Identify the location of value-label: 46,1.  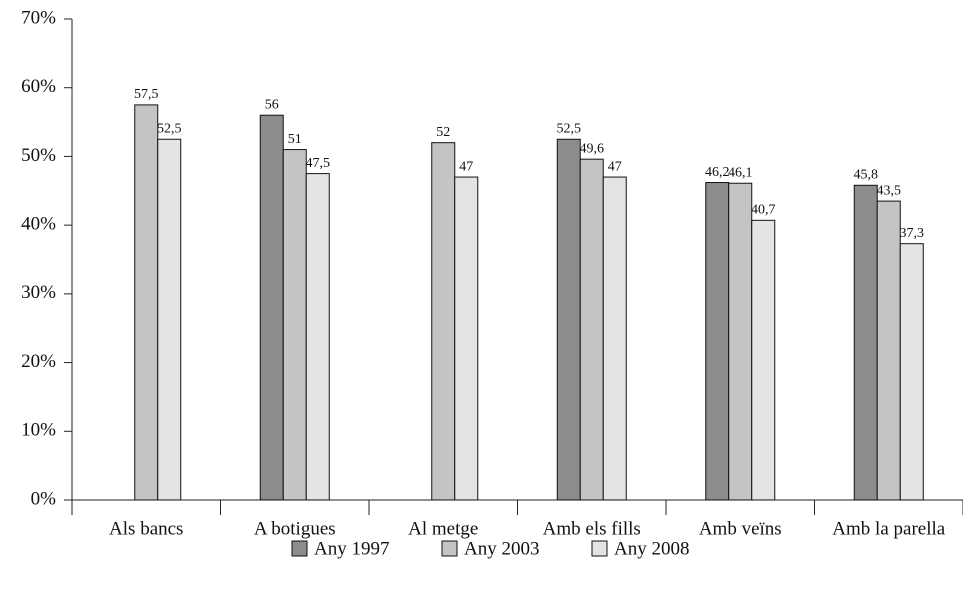
(740, 172).